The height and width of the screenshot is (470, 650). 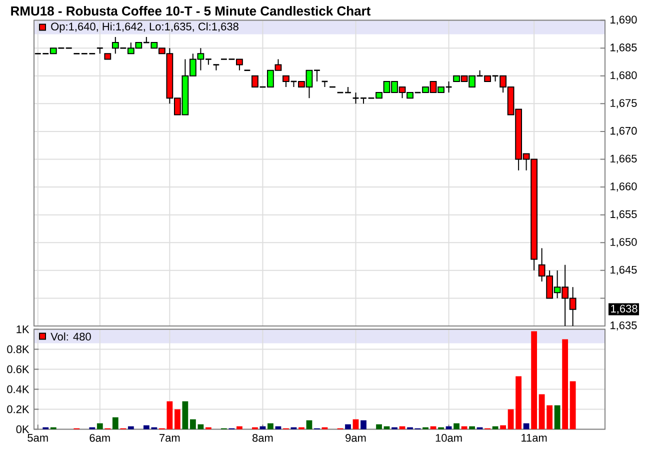 What do you see at coordinates (356, 438) in the screenshot?
I see `x-tick-label: 9am` at bounding box center [356, 438].